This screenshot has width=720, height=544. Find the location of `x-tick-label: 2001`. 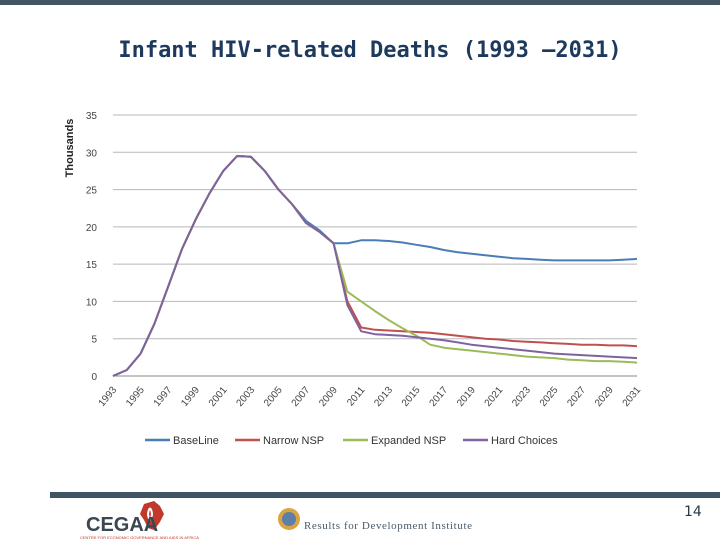

x-tick-label: 2001 is located at coordinates (218, 397).